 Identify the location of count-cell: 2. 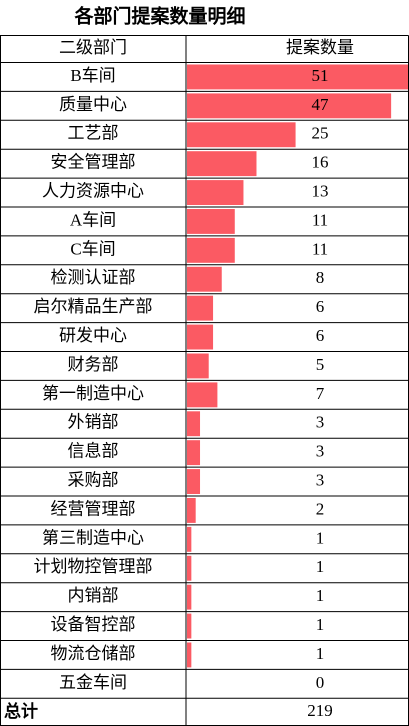
(320, 508).